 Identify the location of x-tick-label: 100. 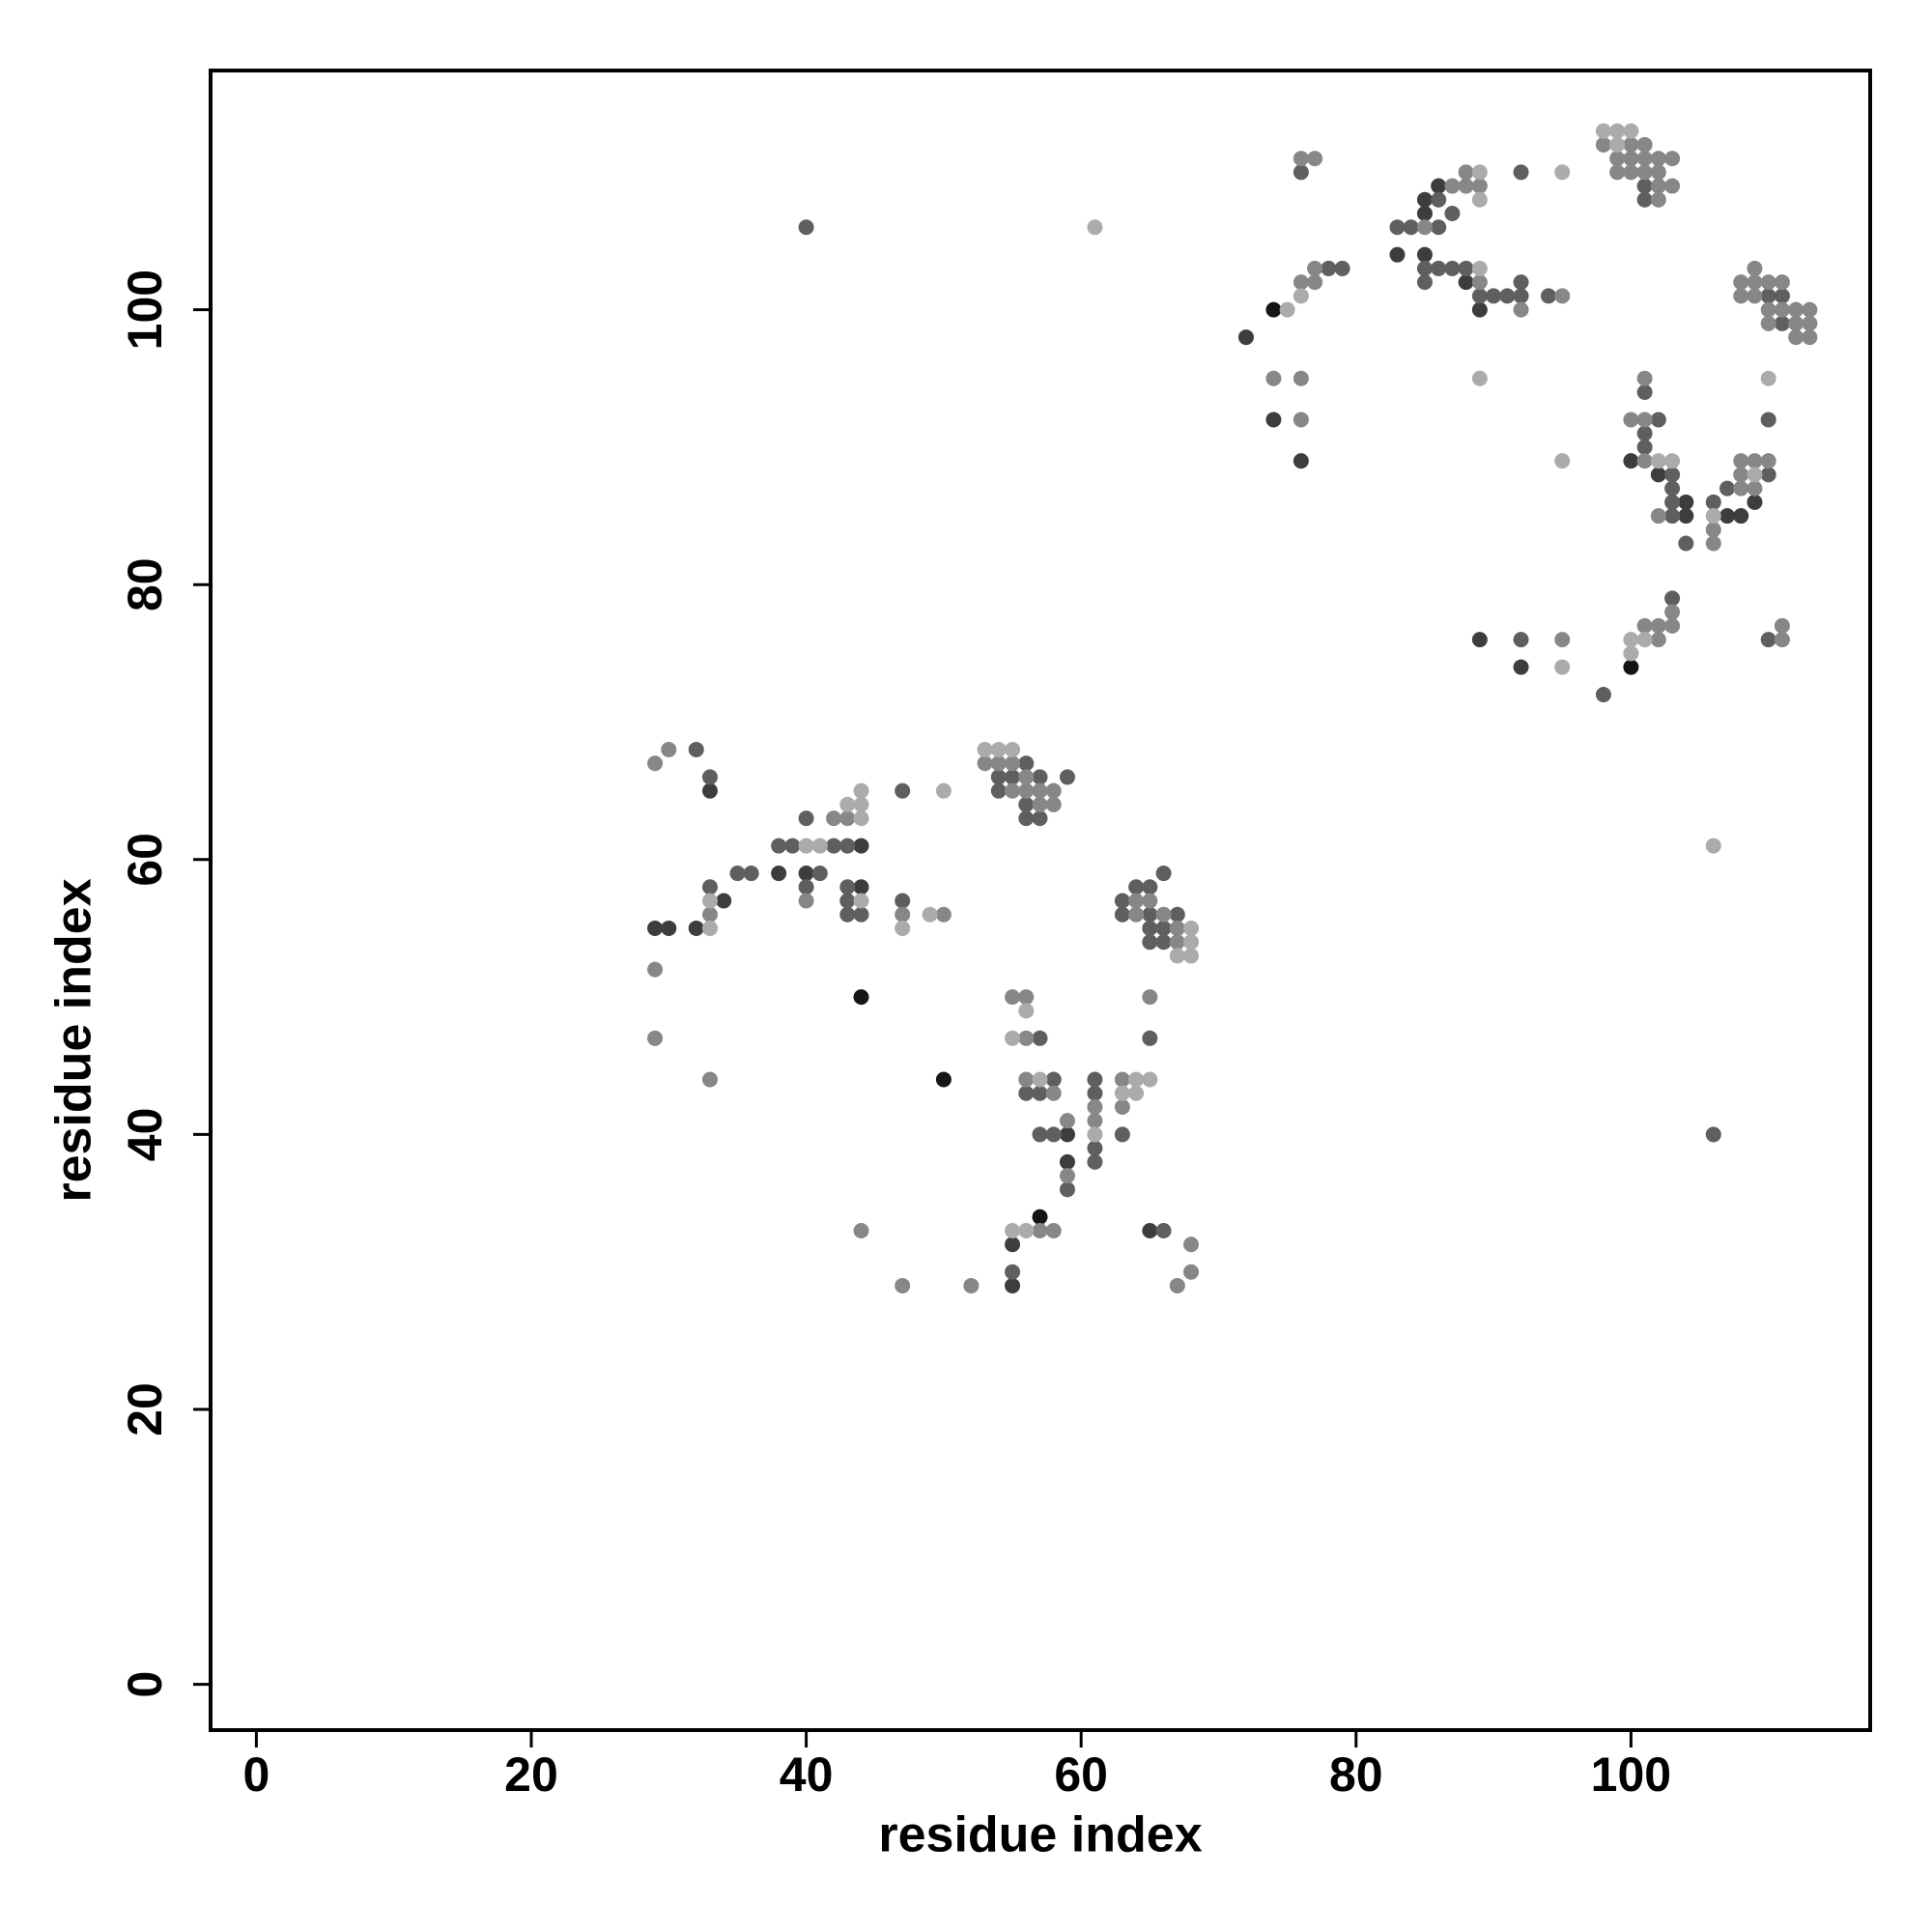
(1631, 1774).